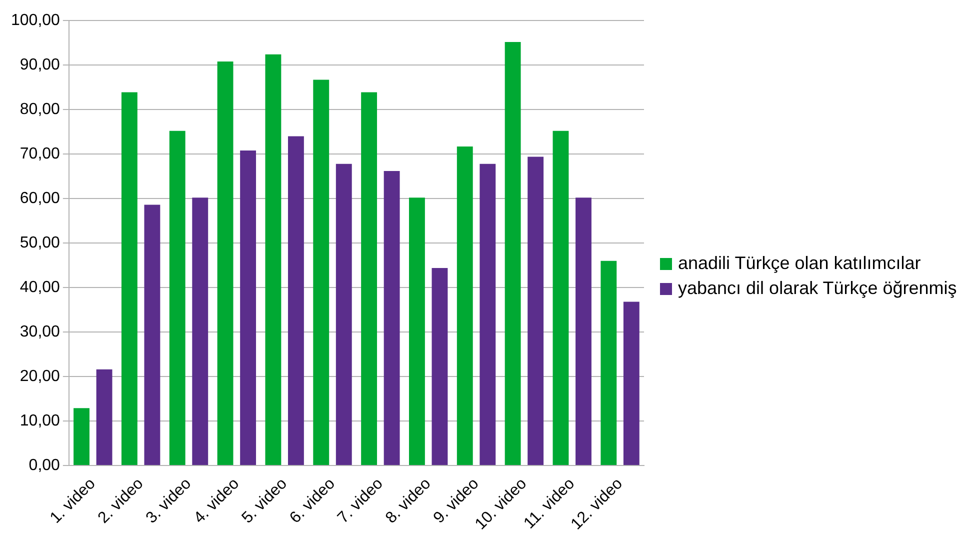  What do you see at coordinates (40, 243) in the screenshot?
I see `y-tick-label: 50,00` at bounding box center [40, 243].